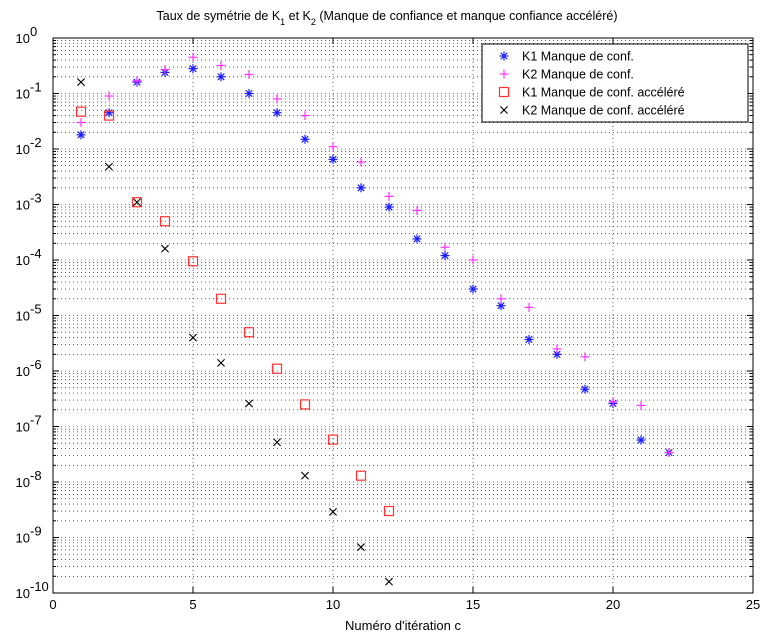  What do you see at coordinates (36, 531) in the screenshot?
I see `y-tick-label-exponent: -9` at bounding box center [36, 531].